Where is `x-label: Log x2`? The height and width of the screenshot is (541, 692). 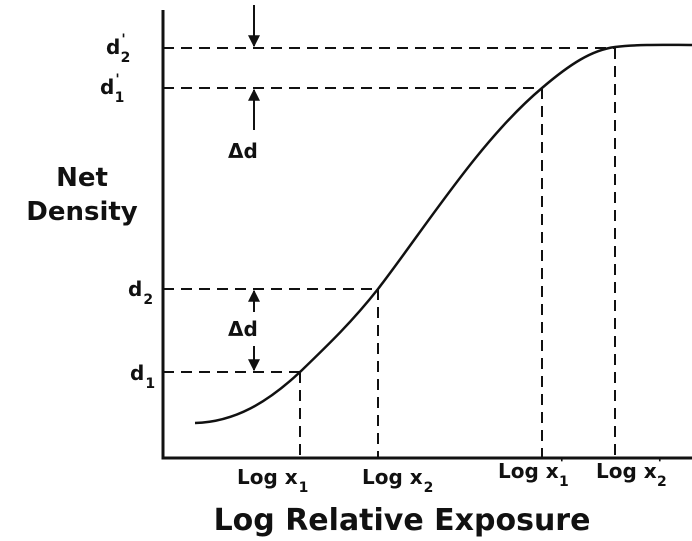 x-label: Log x2 is located at coordinates (397, 480).